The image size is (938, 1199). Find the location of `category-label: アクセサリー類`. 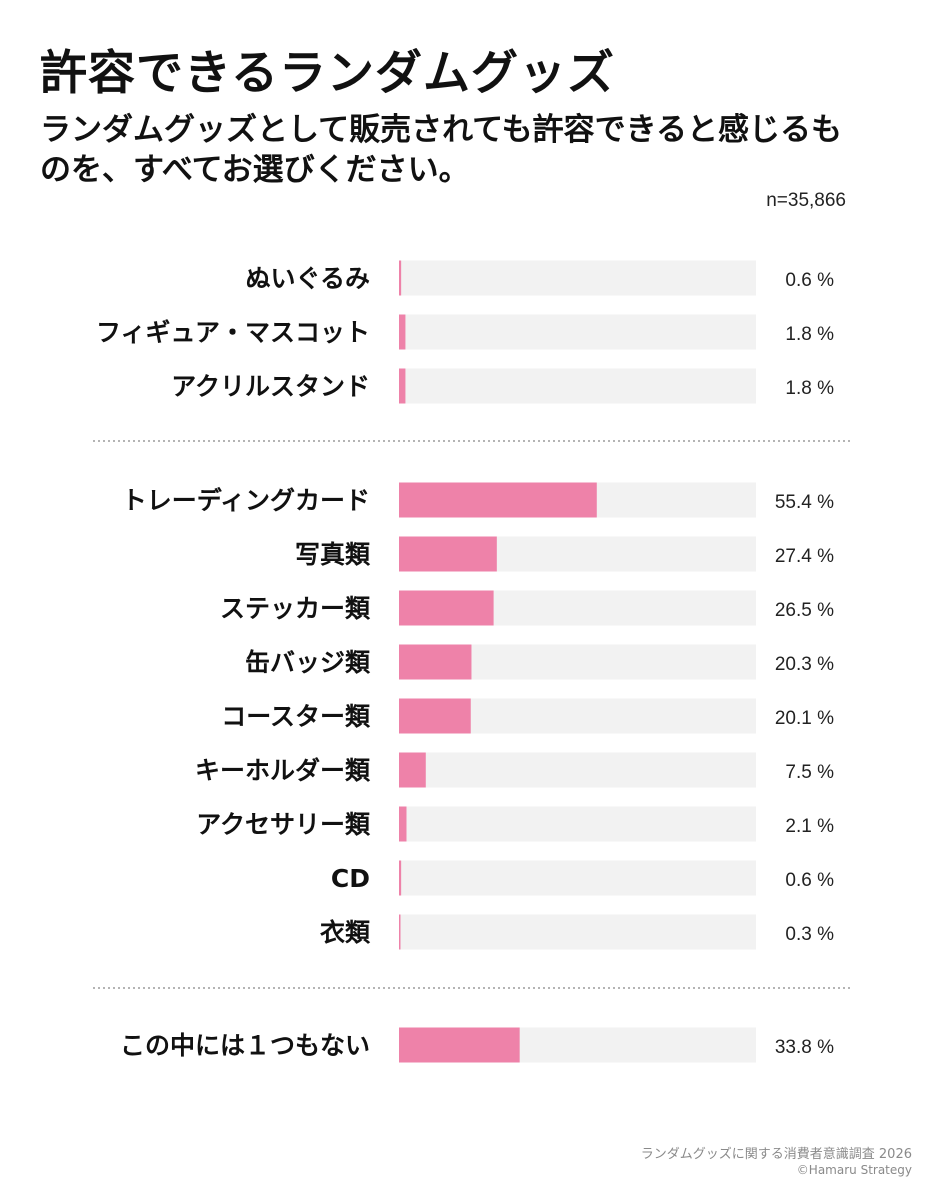

category-label: アクセサリー類 is located at coordinates (283, 824).